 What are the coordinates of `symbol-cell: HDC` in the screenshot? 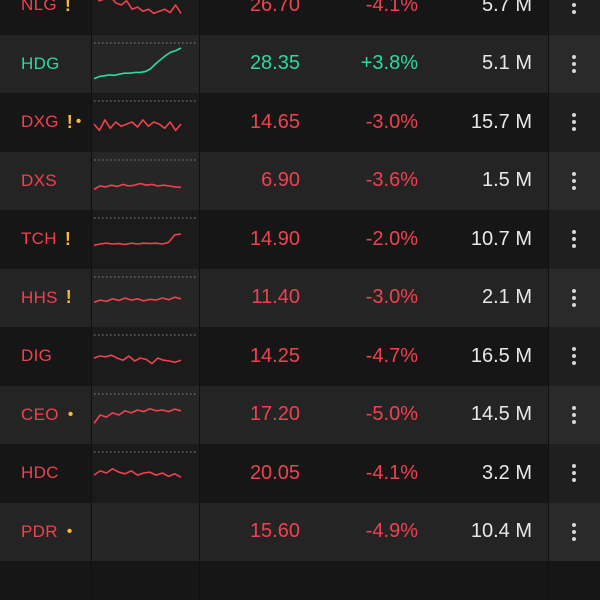 It's located at (45, 473).